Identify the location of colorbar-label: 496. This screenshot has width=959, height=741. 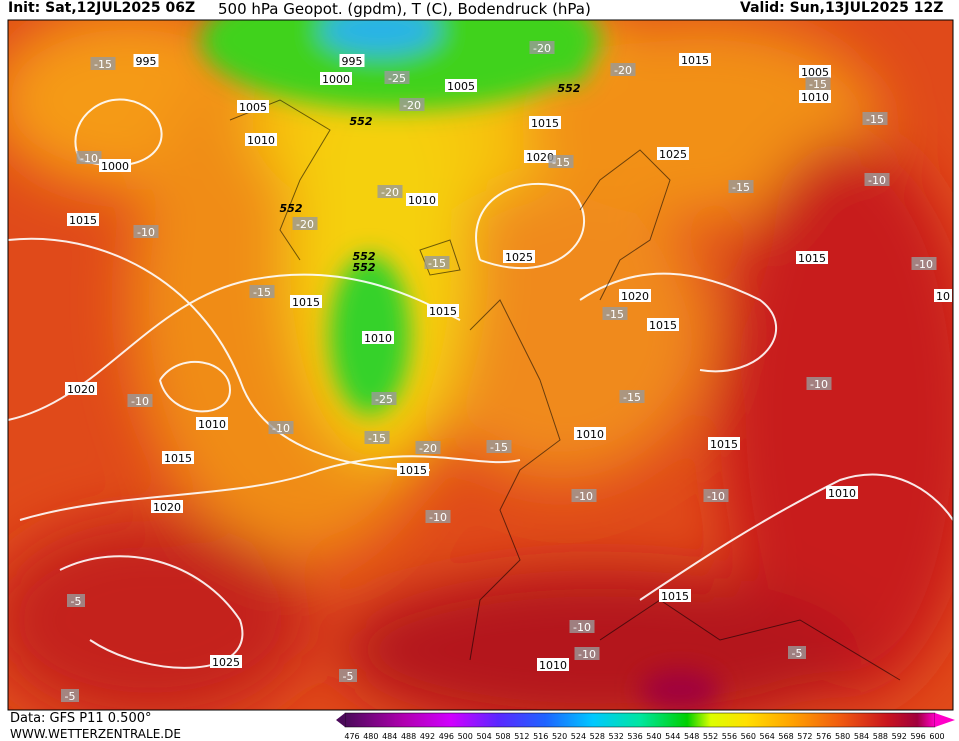
(446, 736).